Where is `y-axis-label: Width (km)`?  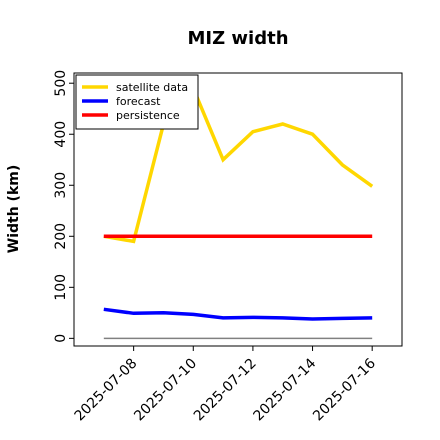
y-axis-label: Width (km) is located at coordinates (14, 209).